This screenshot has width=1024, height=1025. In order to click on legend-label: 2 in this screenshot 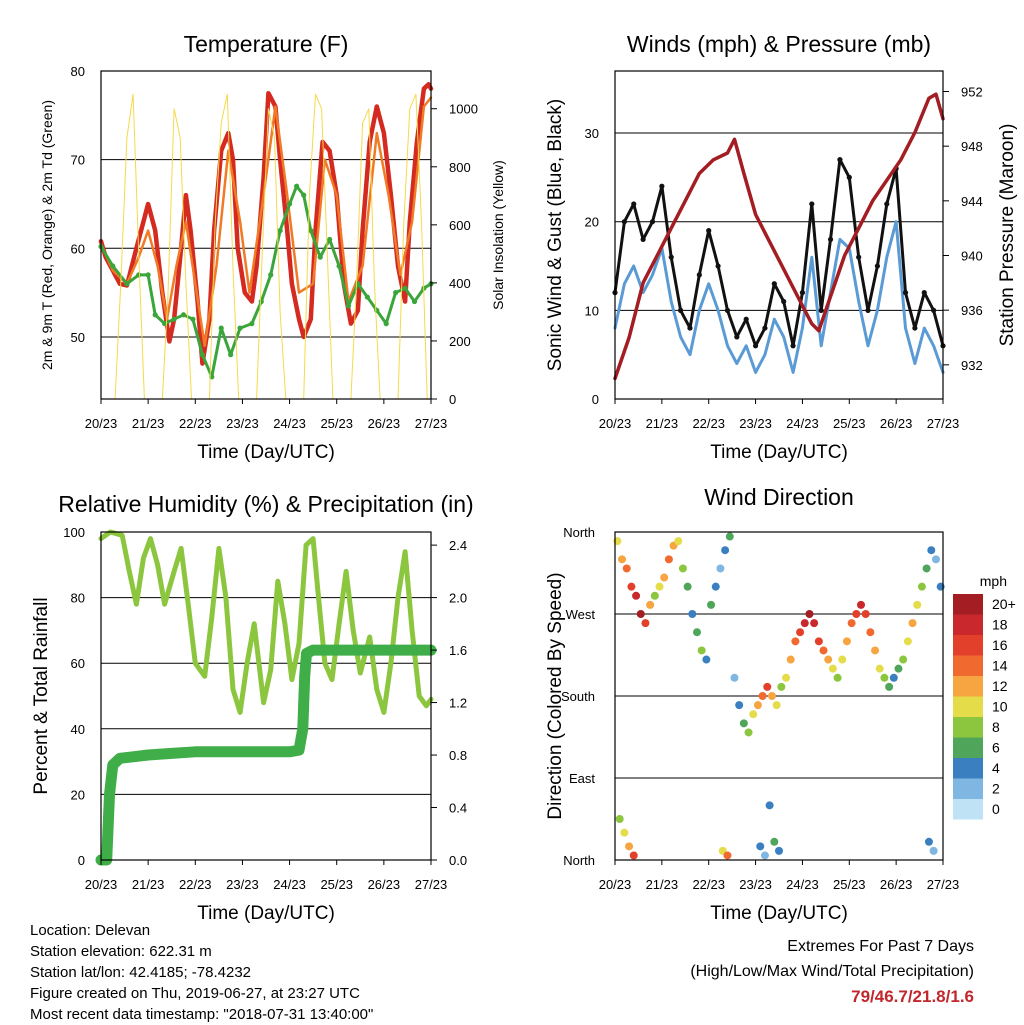, I will do `click(996, 789)`.